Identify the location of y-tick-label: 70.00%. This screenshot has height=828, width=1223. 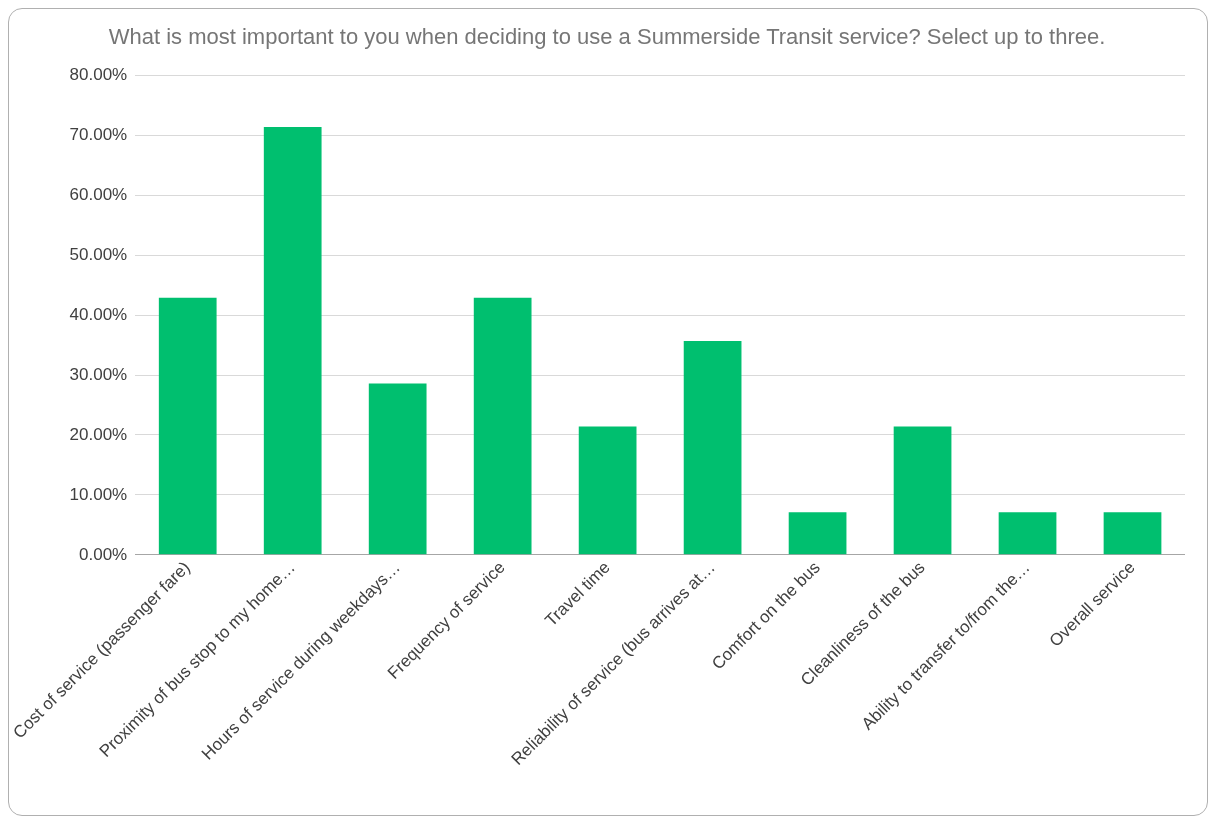
(98, 135).